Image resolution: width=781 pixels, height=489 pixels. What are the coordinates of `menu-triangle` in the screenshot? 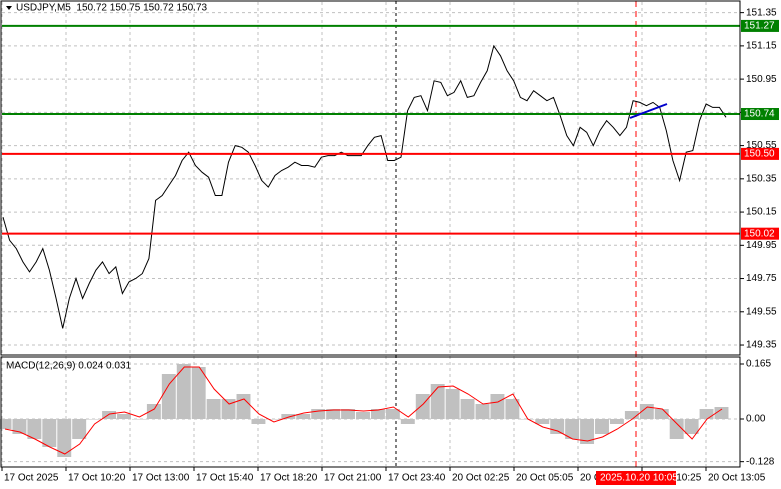 It's located at (9, 8).